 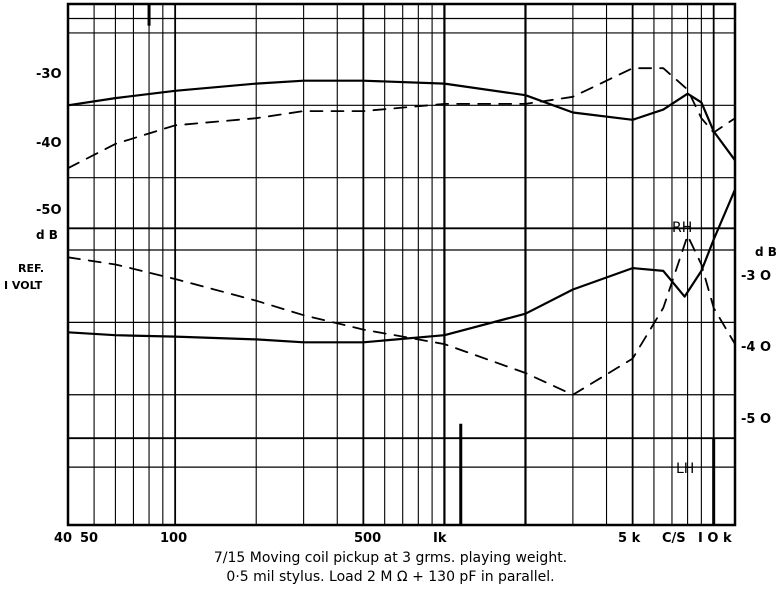 I want to click on x-tick-label: 5 k, so click(x=629, y=538).